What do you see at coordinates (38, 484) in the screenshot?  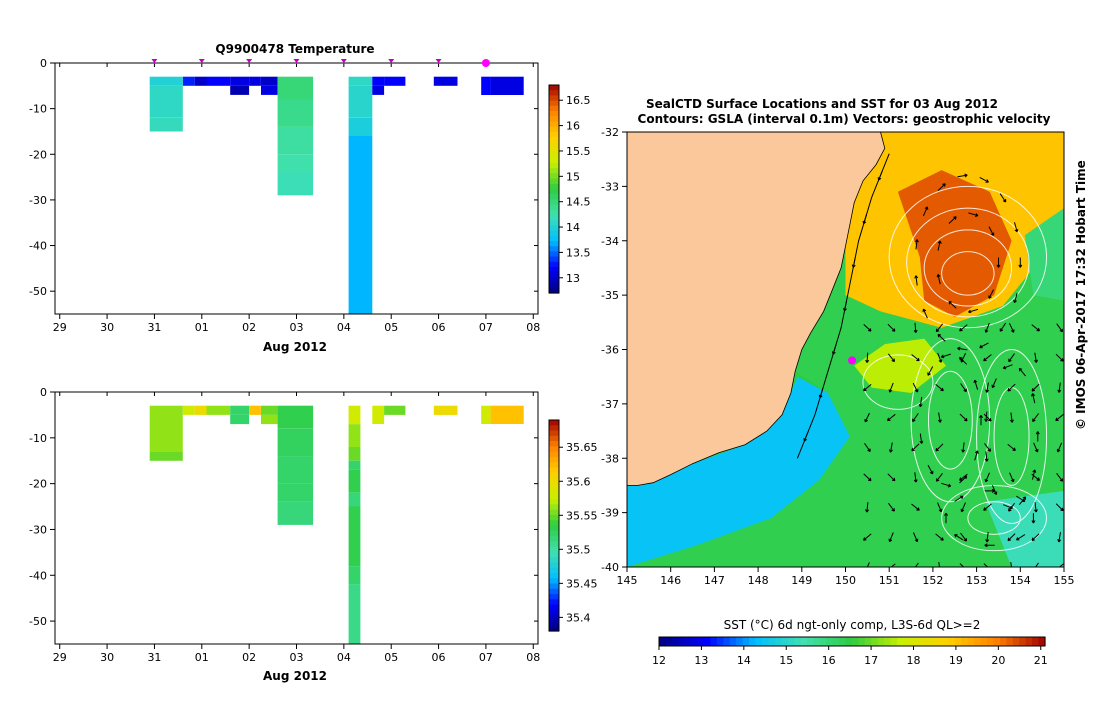 I see `y-tick-label: -20` at bounding box center [38, 484].